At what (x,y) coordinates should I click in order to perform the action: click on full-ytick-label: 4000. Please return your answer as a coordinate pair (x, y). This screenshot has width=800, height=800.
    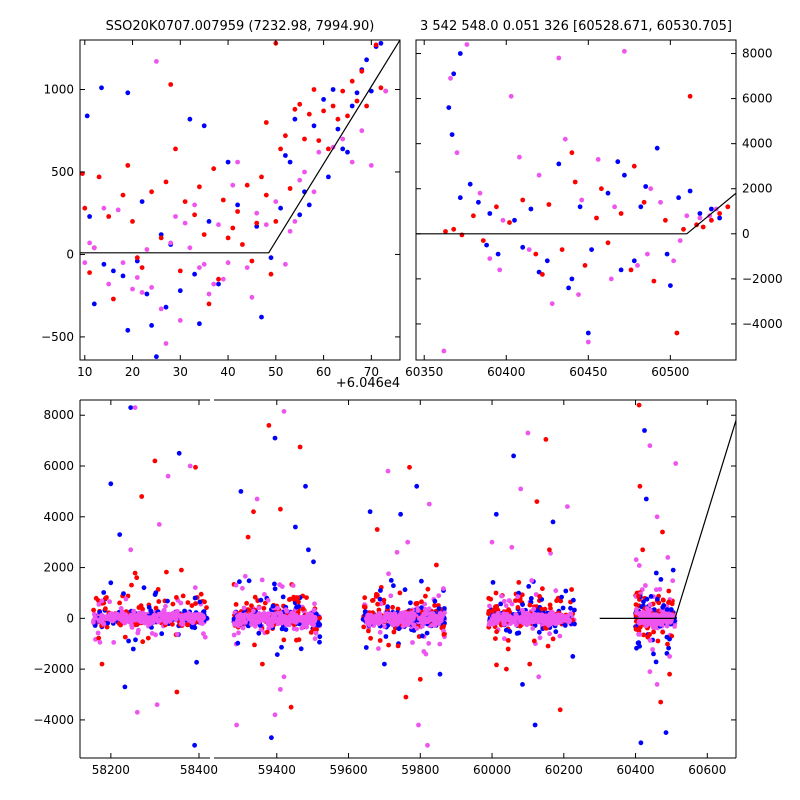
    Looking at the image, I should click on (58, 517).